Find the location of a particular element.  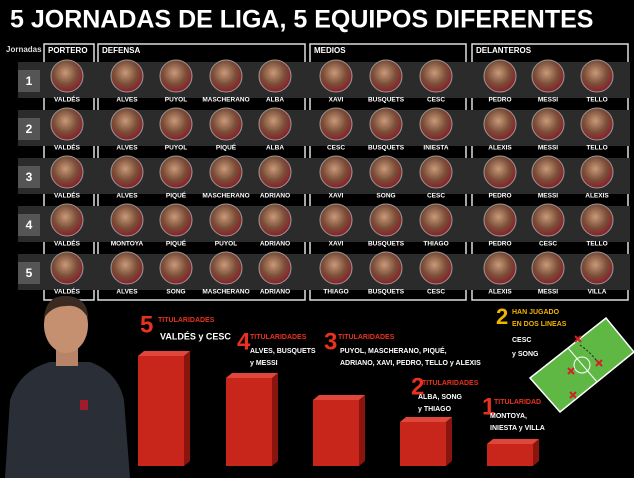

row-number: 5 is located at coordinates (29, 273).